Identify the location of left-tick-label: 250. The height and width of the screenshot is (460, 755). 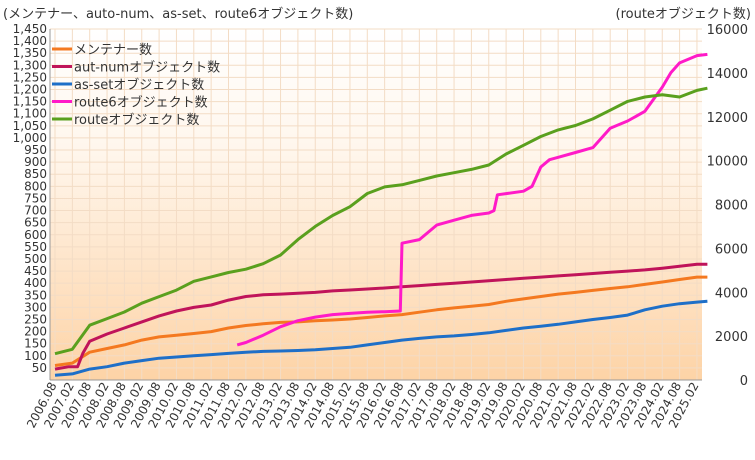
(35, 319).